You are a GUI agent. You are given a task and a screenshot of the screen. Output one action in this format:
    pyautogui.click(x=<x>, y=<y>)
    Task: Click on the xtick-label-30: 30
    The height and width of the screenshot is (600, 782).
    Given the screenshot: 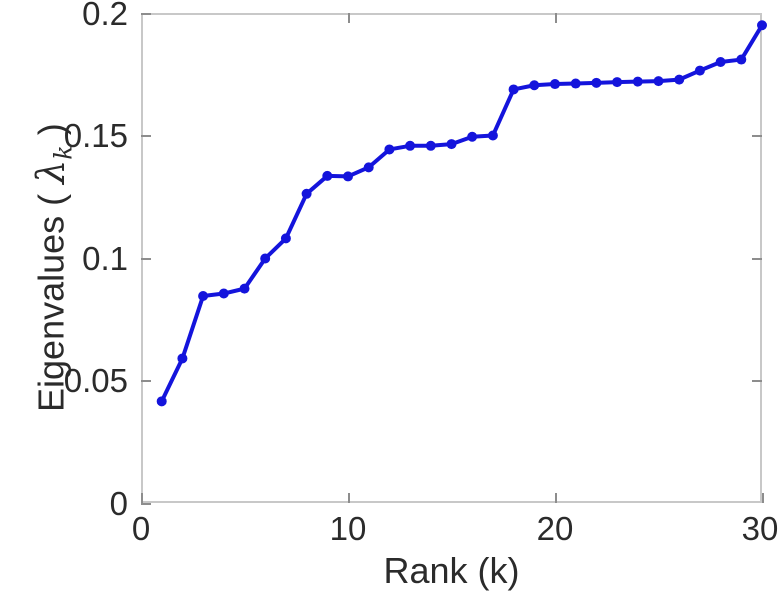 What is the action you would take?
    pyautogui.click(x=760, y=528)
    